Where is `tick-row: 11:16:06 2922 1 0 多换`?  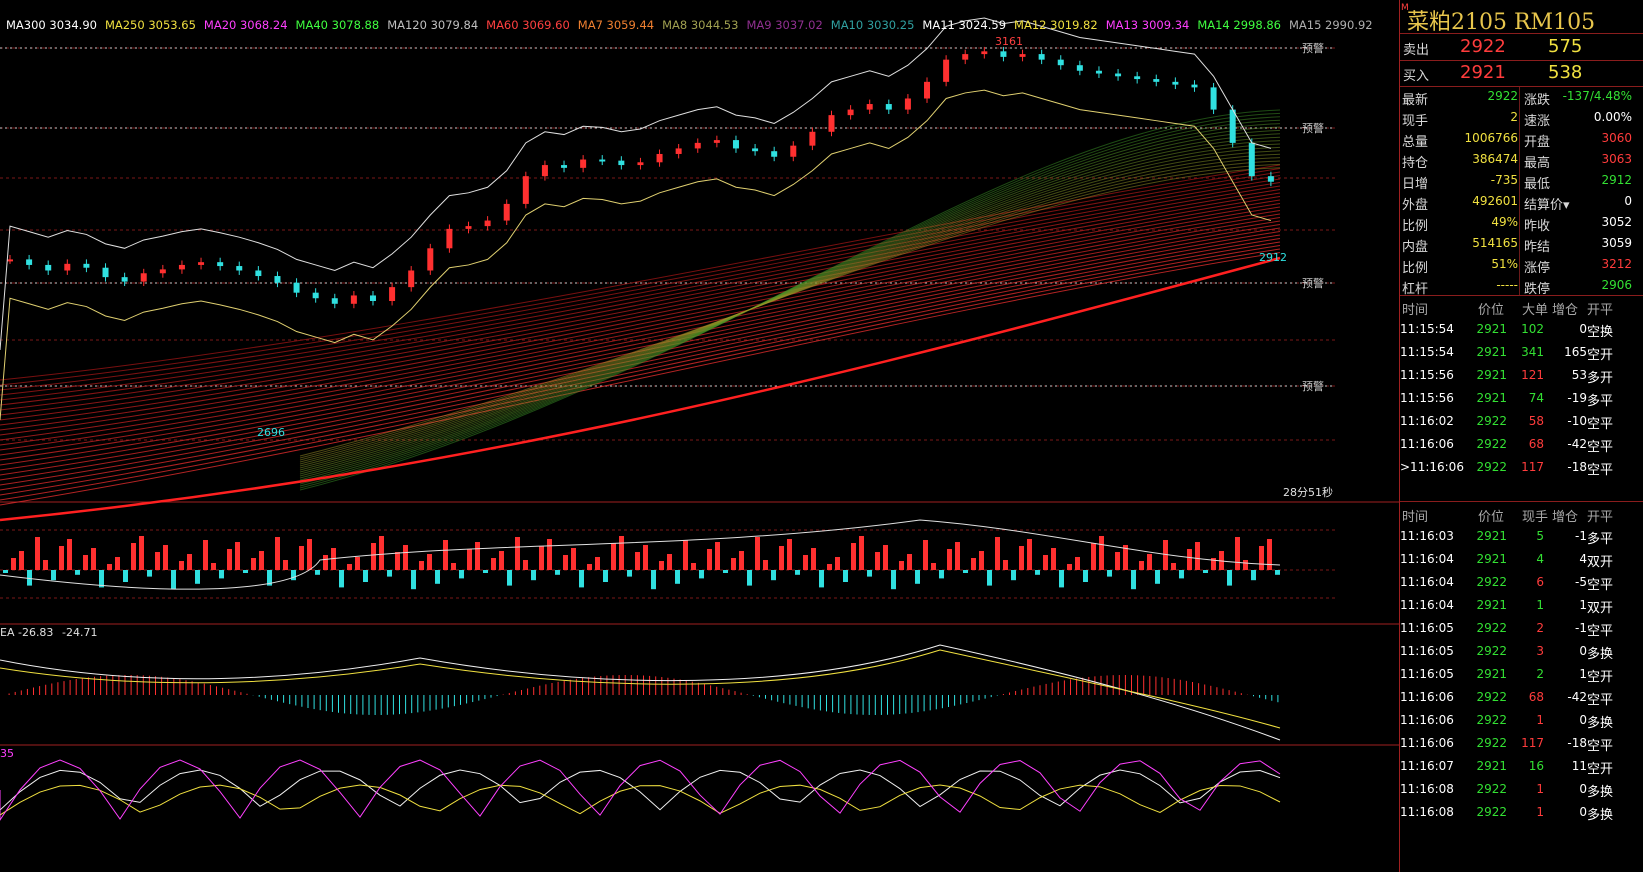 tick-row: 11:16:06 2922 1 0 多换 is located at coordinates (1521, 721).